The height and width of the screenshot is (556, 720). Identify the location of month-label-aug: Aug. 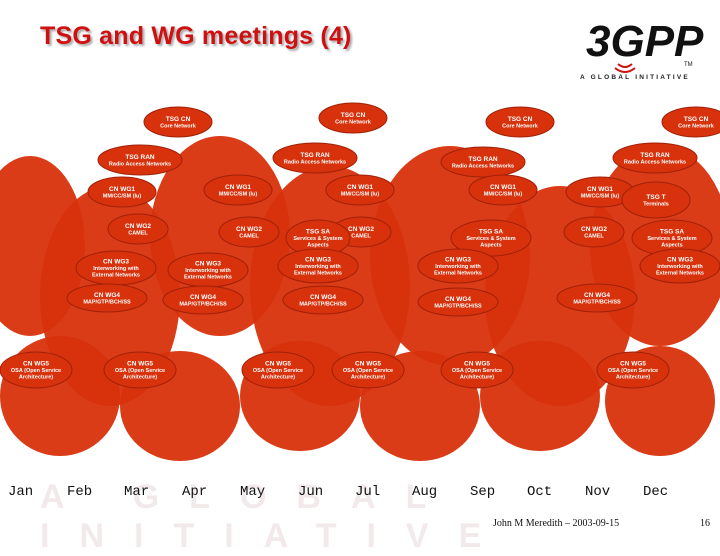
(425, 492).